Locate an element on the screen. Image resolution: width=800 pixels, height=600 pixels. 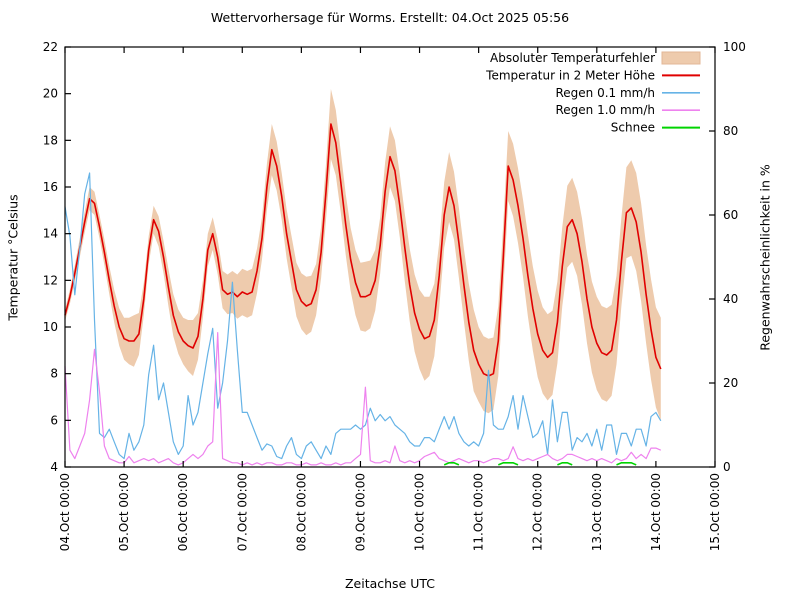
legend-label: Regen 1.0 mm/h is located at coordinates (605, 110).